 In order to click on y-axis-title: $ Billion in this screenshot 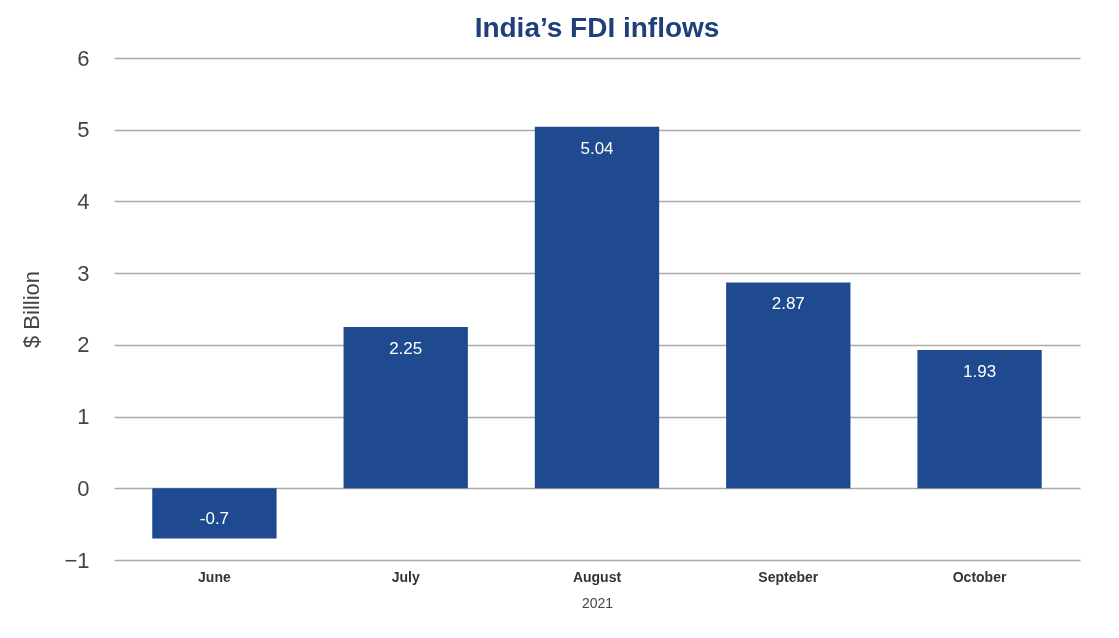, I will do `click(32, 309)`.